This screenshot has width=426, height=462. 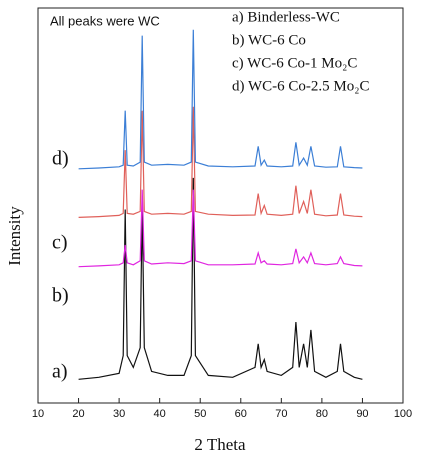 What do you see at coordinates (269, 40) in the screenshot?
I see `legend-entry: b) WC-6 Co` at bounding box center [269, 40].